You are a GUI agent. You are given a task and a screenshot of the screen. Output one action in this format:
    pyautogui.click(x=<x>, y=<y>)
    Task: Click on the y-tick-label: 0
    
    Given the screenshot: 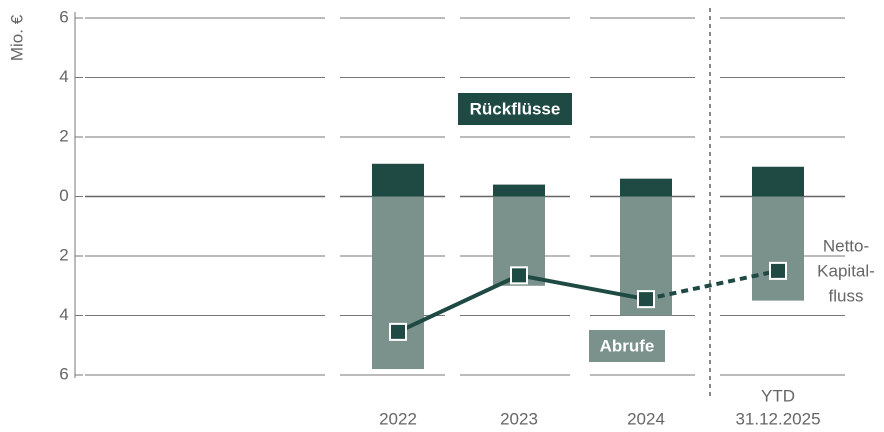 What is the action you would take?
    pyautogui.click(x=63, y=195)
    